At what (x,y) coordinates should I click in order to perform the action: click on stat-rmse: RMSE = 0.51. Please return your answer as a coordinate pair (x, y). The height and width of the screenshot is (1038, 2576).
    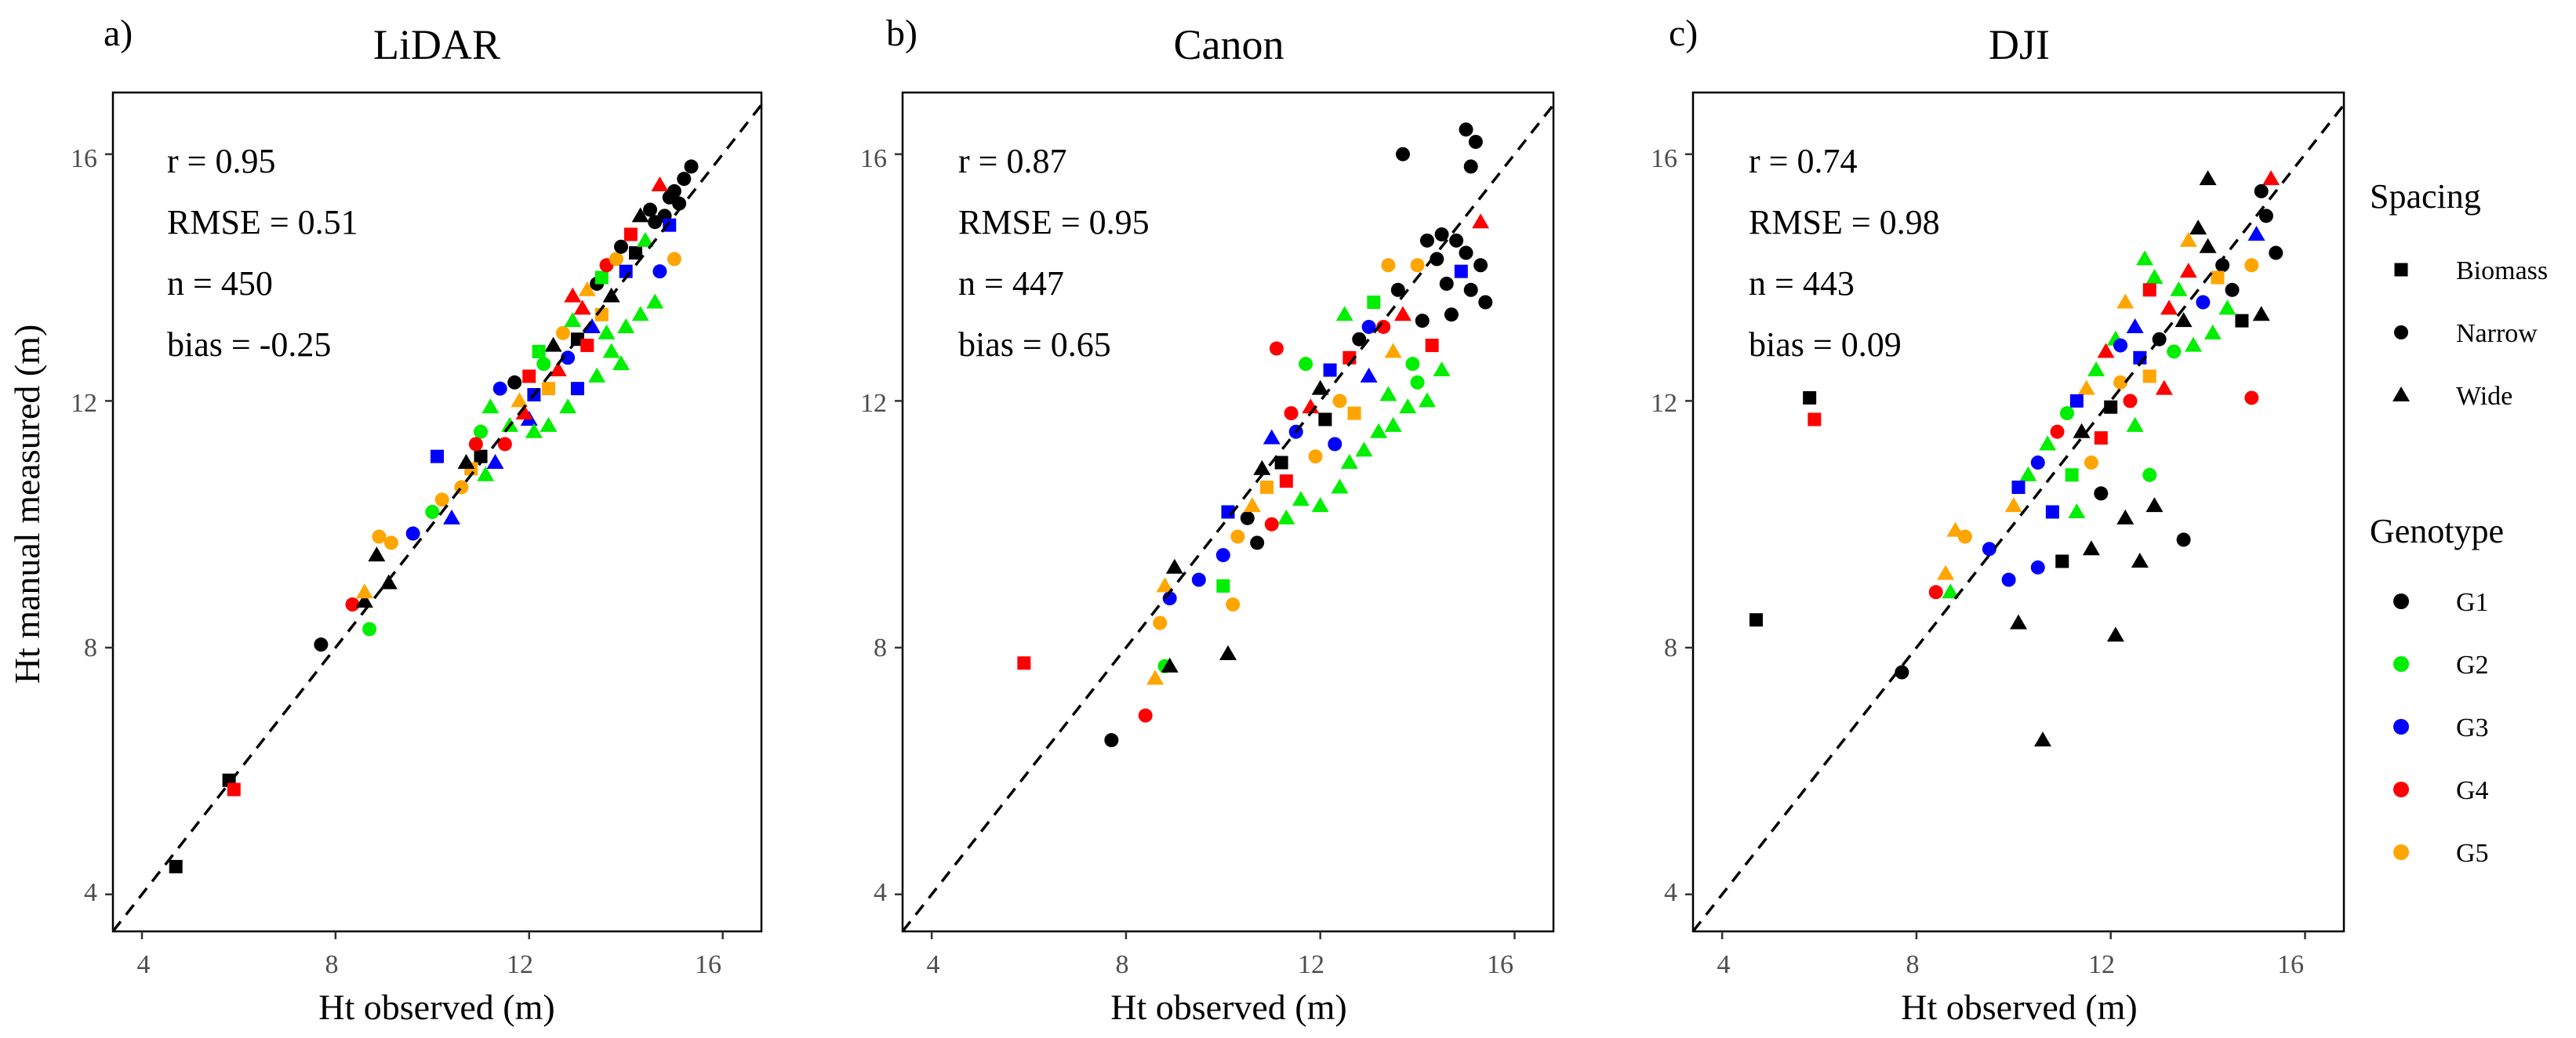
    Looking at the image, I should click on (262, 222).